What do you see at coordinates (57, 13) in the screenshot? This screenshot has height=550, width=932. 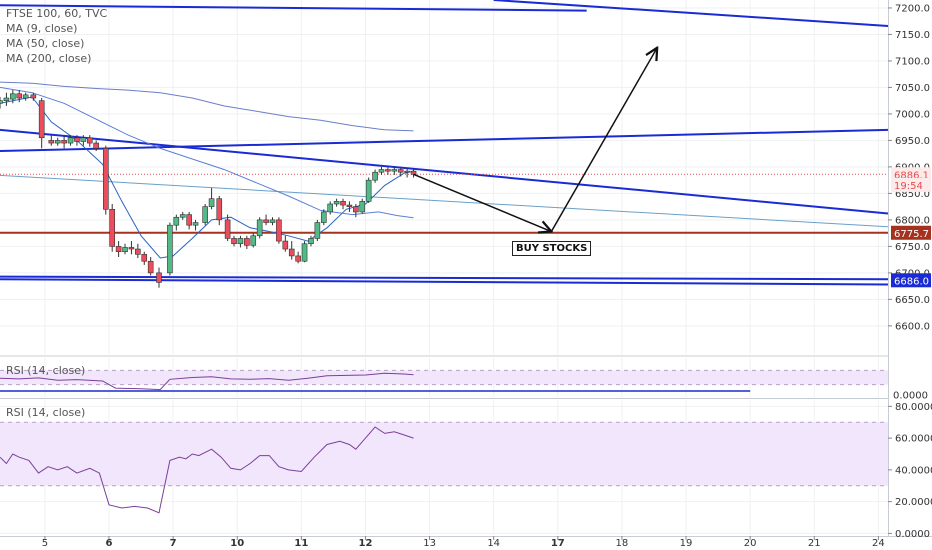 I see `chart-title: FTSE 100, 60, TVC` at bounding box center [57, 13].